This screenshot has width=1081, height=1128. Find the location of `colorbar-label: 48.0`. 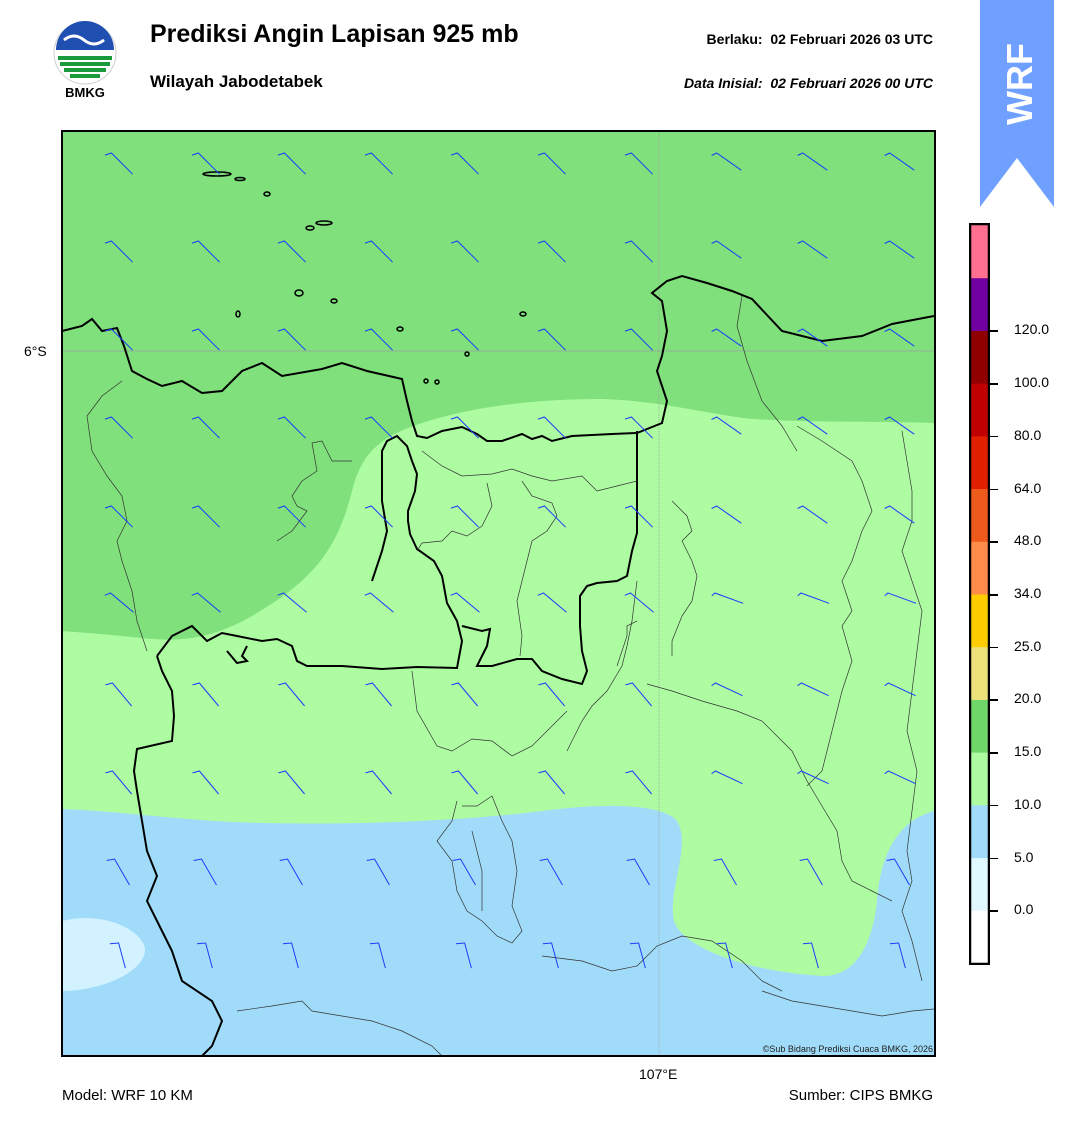

colorbar-label: 48.0 is located at coordinates (1028, 540).